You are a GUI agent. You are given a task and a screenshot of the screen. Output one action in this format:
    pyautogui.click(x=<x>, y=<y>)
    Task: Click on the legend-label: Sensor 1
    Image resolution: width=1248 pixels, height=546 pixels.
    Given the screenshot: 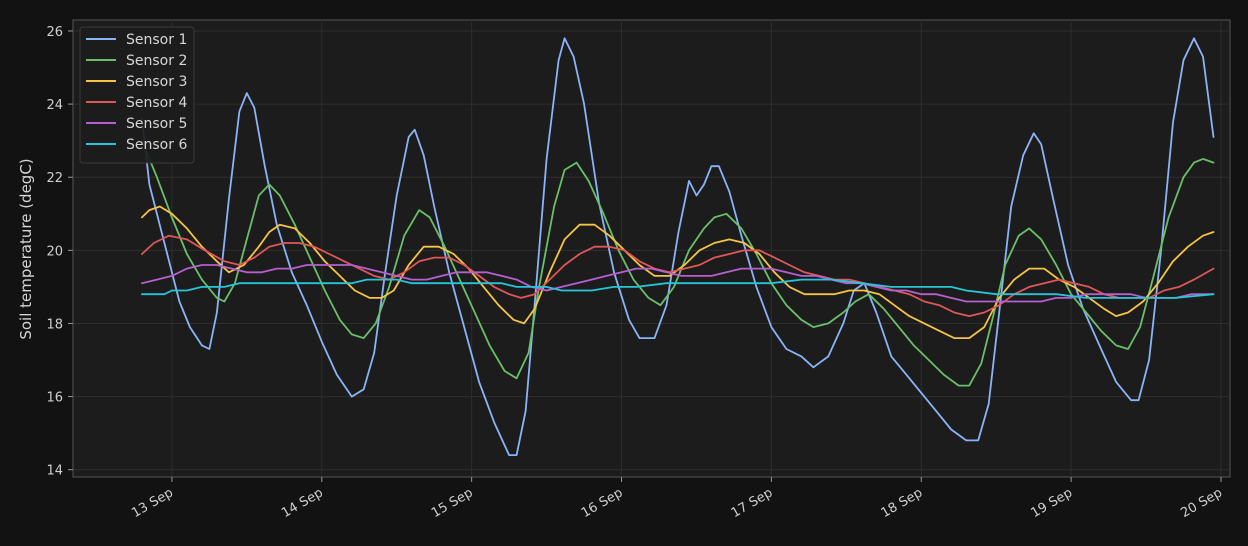 What is the action you would take?
    pyautogui.click(x=156, y=40)
    